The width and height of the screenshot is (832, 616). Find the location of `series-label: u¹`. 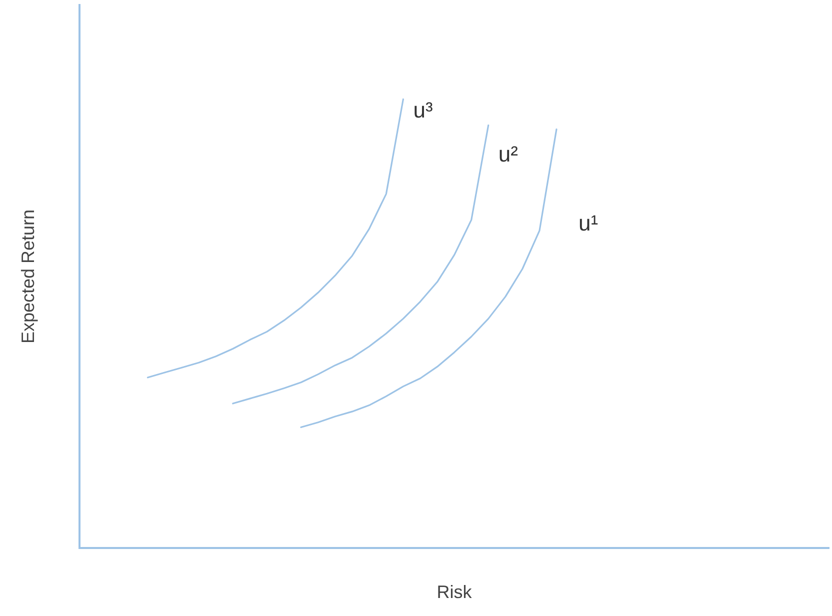

series-label: u¹ is located at coordinates (588, 223).